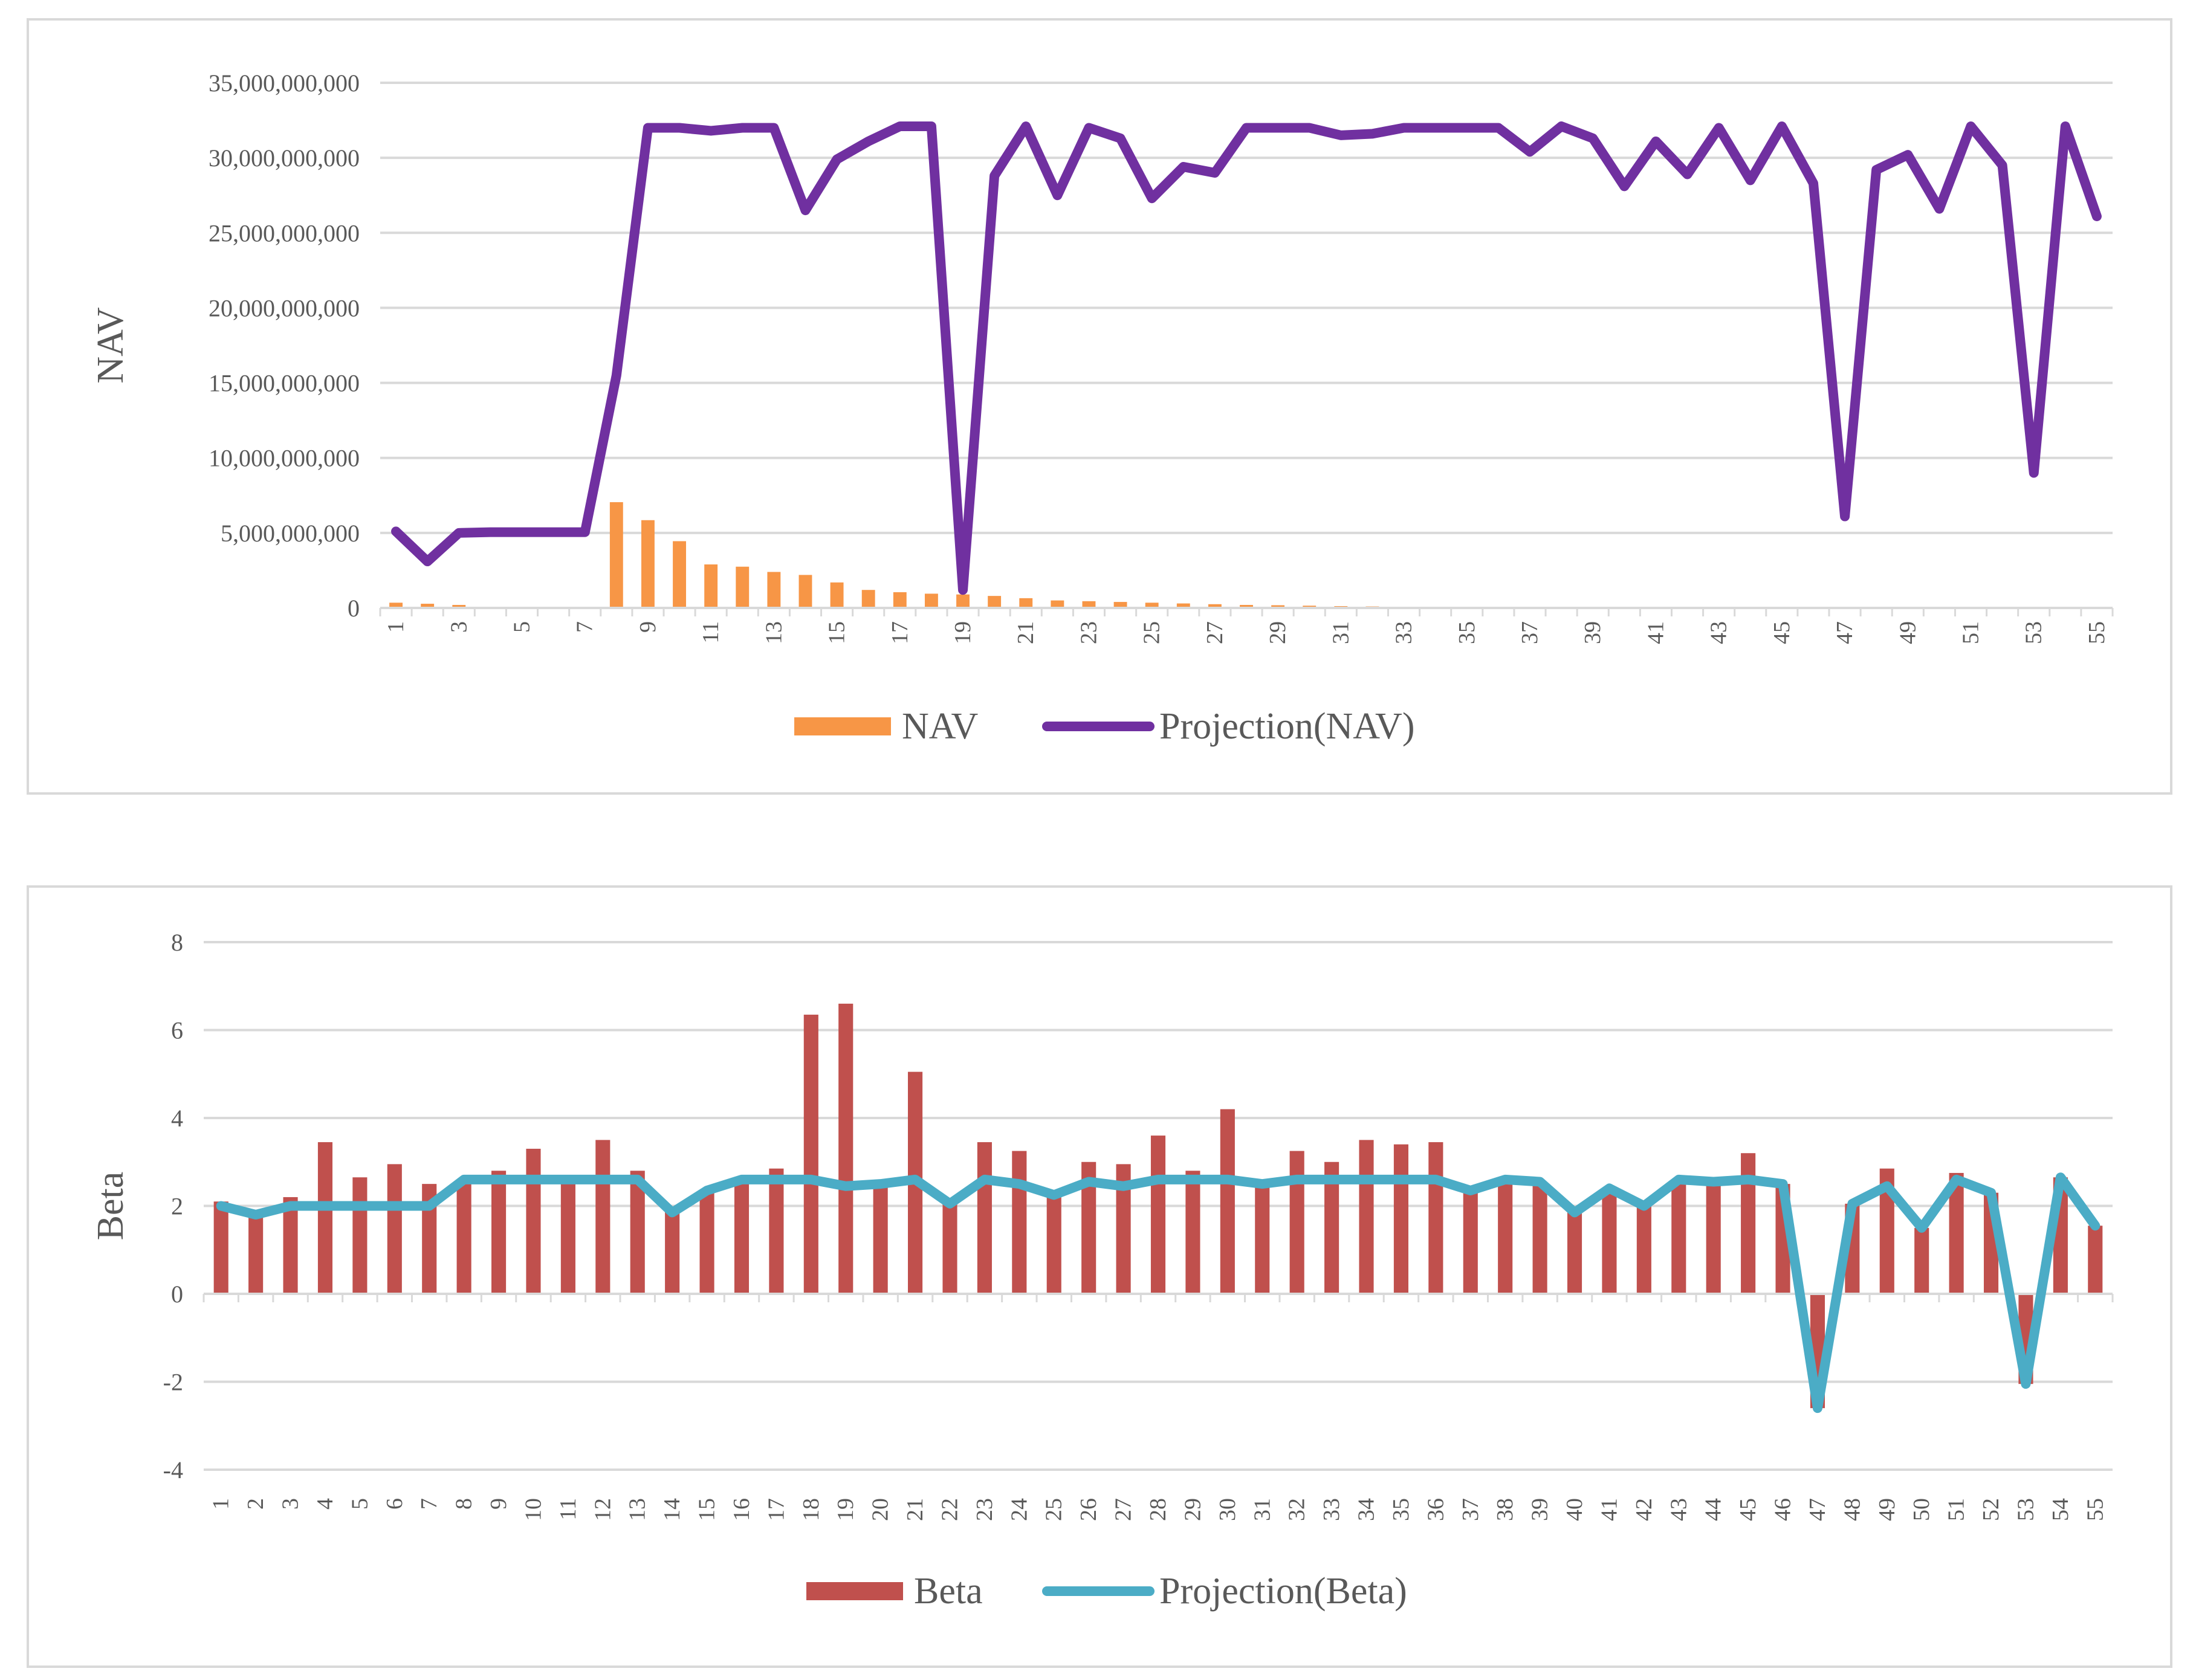  Describe the element at coordinates (284, 233) in the screenshot. I see `nav-y-tick-label: 25,000,000,000` at that location.